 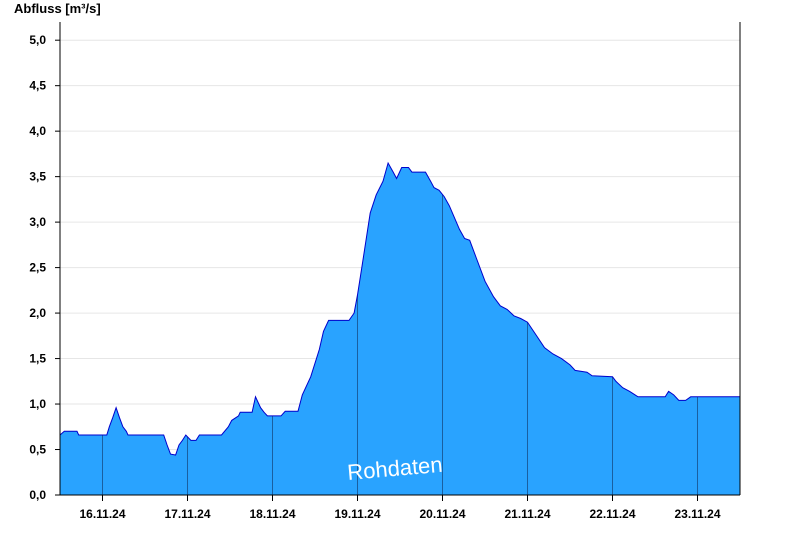 I want to click on y-tick-label: 0,0, so click(x=37, y=495).